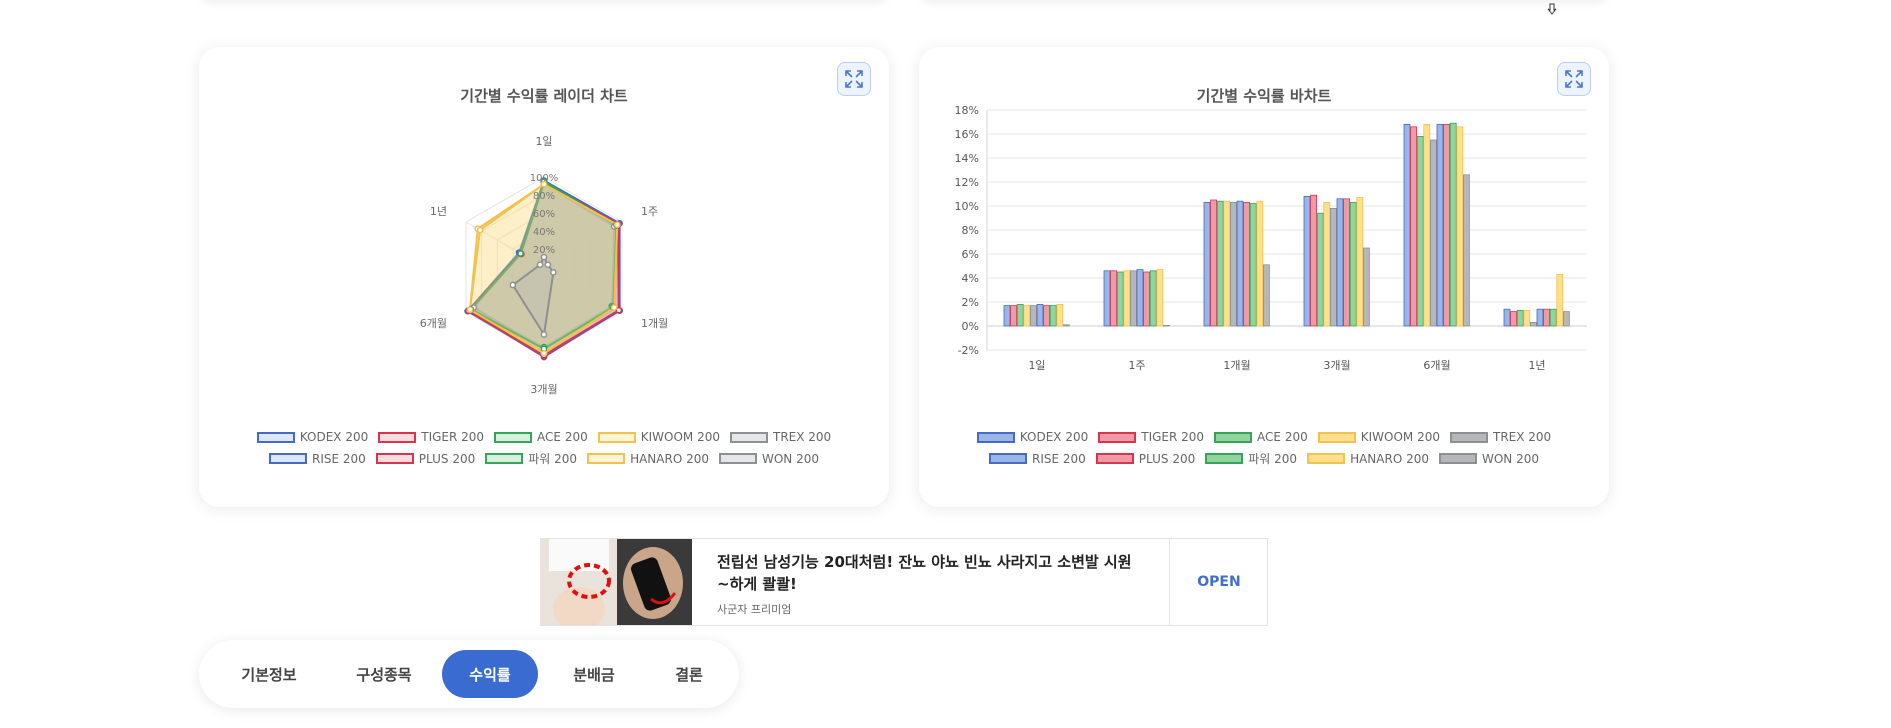  I want to click on radar-axis-label: 3개월, so click(543, 389).